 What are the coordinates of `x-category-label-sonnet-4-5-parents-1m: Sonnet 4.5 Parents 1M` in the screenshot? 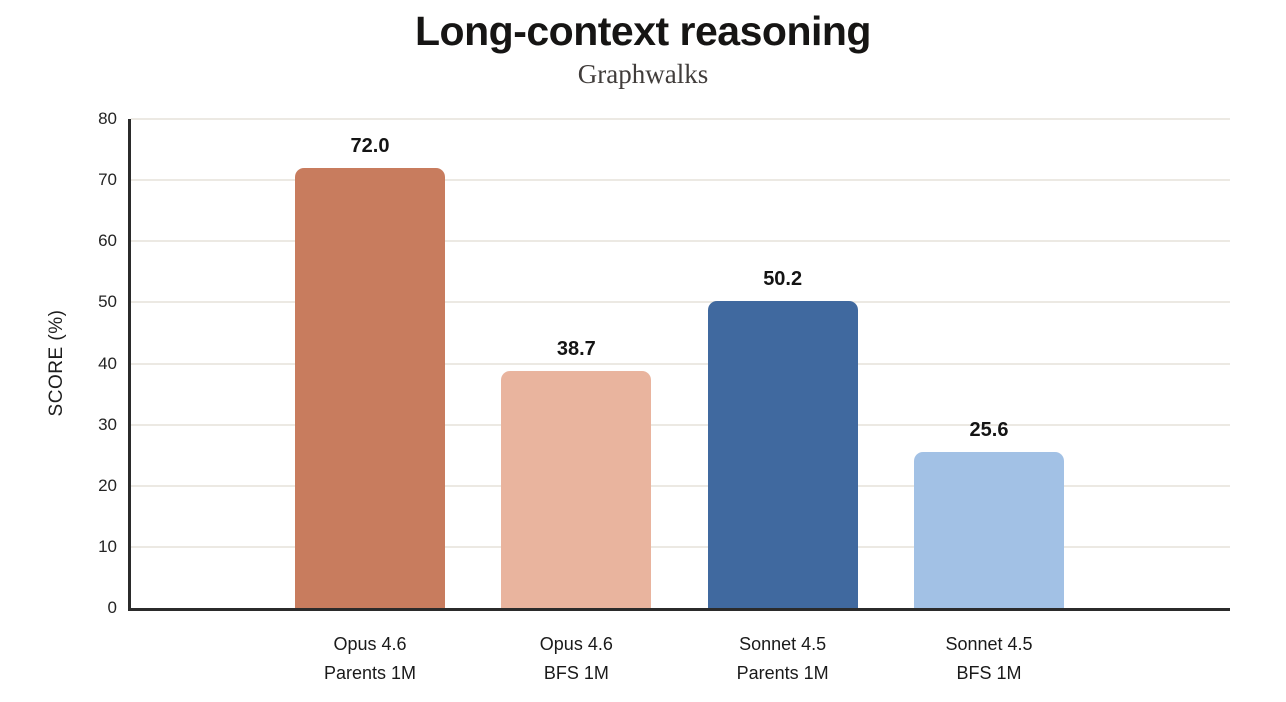 It's located at (783, 659).